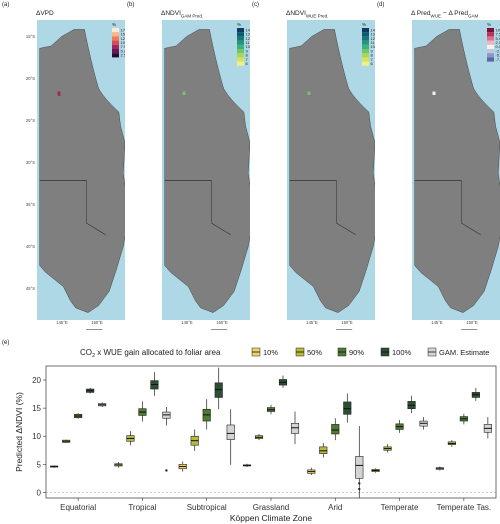  I want to click on panel-e-label: (e), so click(6, 343).